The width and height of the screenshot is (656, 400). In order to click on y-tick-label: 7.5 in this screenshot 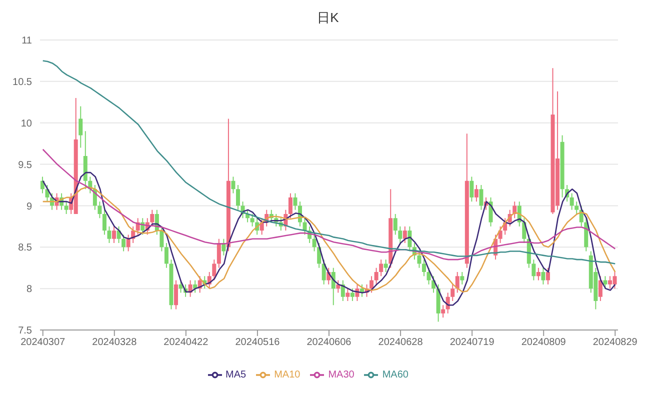, I will do `click(25, 331)`.